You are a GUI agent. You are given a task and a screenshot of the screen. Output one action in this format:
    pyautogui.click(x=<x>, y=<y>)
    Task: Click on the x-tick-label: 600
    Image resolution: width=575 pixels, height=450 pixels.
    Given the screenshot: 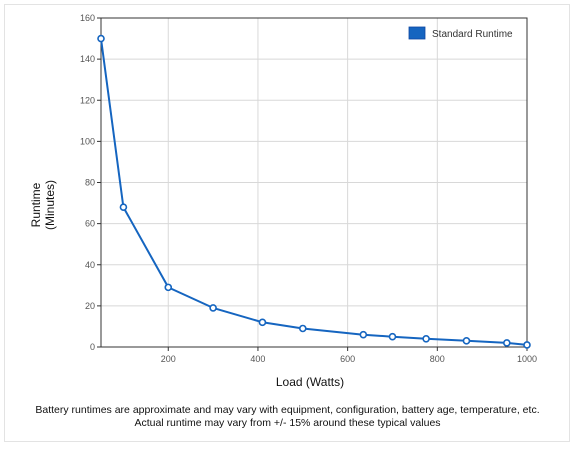 What is the action you would take?
    pyautogui.click(x=347, y=359)
    